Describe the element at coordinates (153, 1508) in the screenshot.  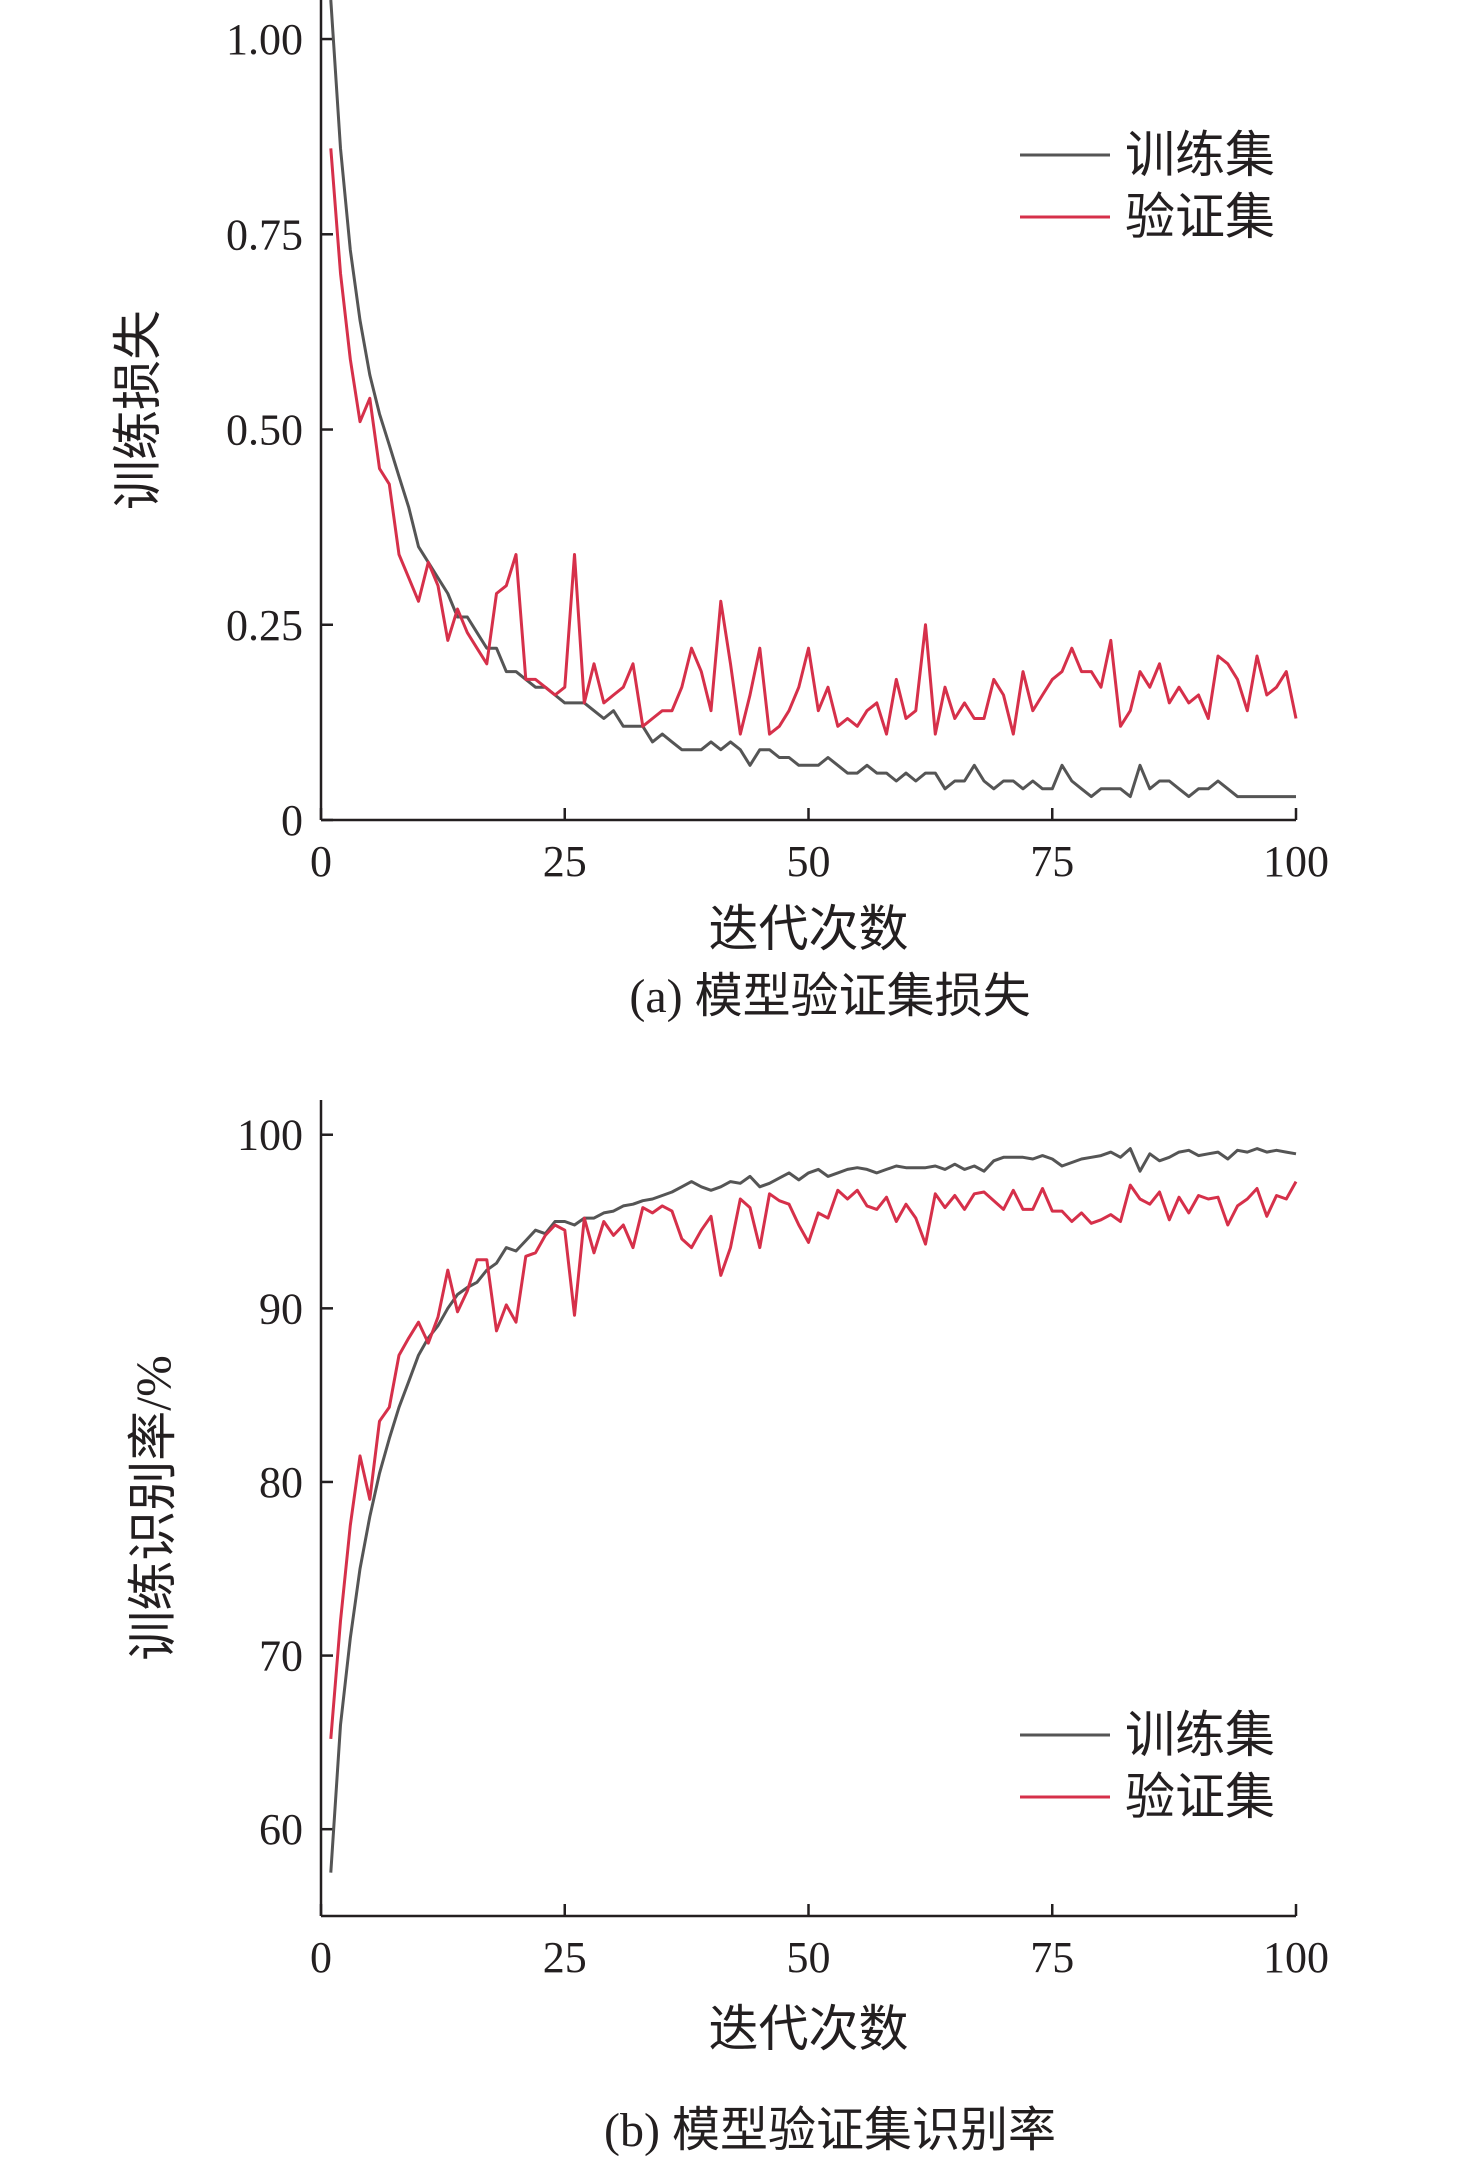
I see `y-axis-label: 训练识别率/%` at that location.